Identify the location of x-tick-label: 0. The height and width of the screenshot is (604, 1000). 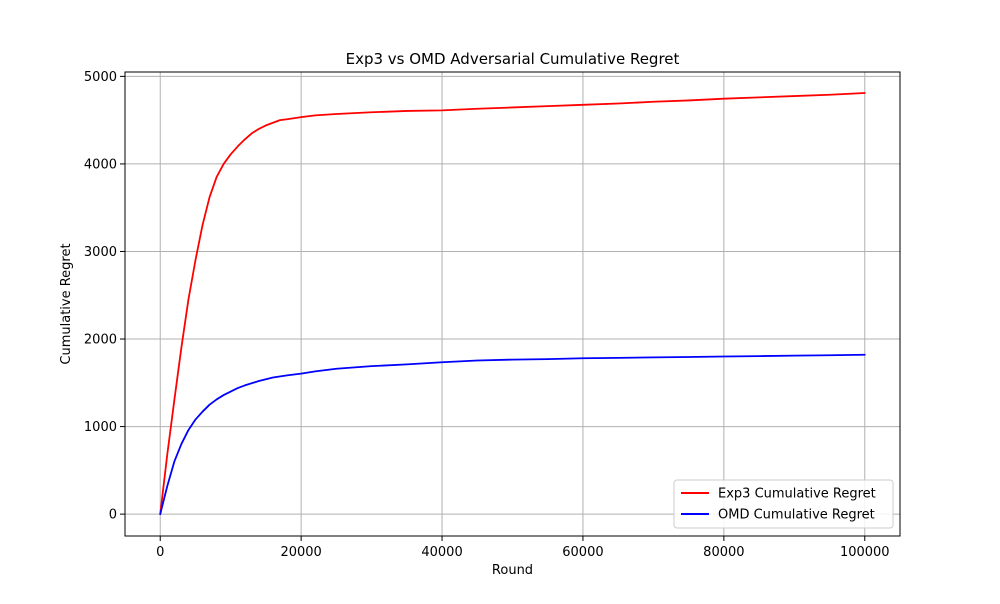
(160, 552).